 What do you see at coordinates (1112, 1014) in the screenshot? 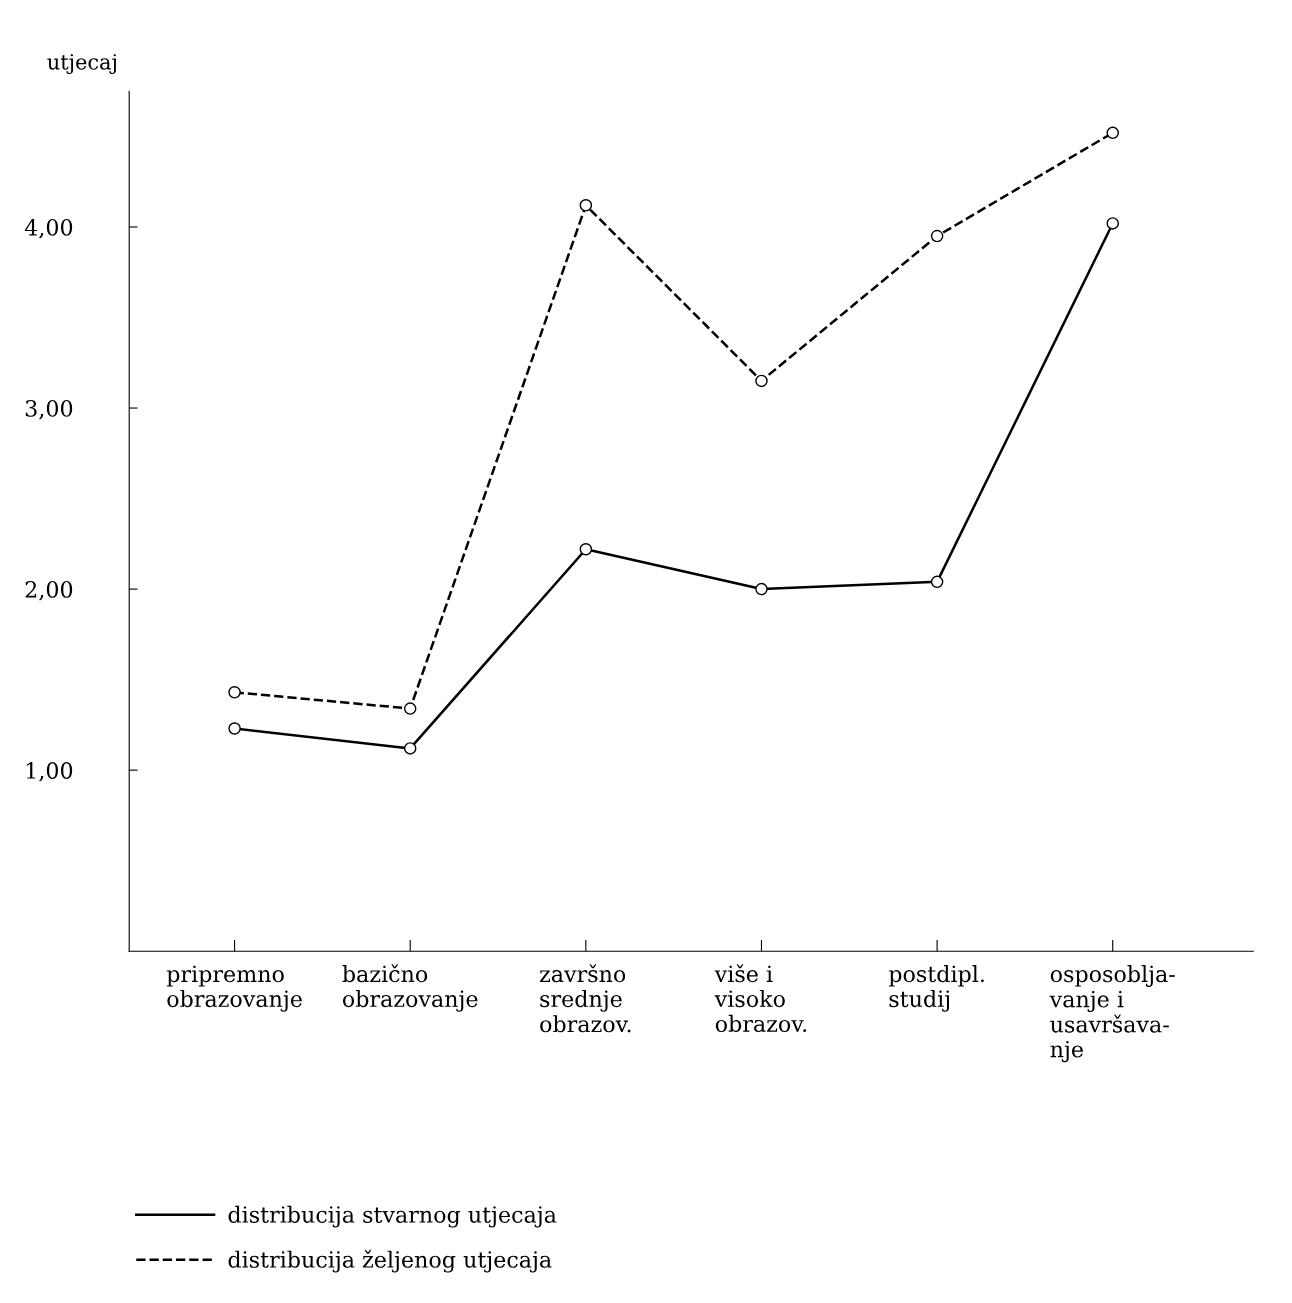
I see `x-tick-label: osposoblja- vanje i usavršava- nje` at bounding box center [1112, 1014].